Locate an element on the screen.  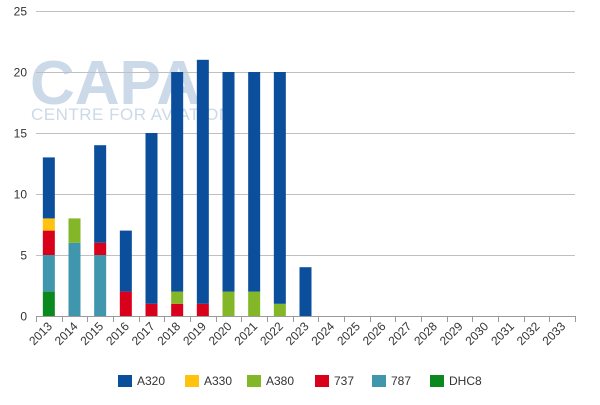
bar-787-2014 is located at coordinates (74, 279).